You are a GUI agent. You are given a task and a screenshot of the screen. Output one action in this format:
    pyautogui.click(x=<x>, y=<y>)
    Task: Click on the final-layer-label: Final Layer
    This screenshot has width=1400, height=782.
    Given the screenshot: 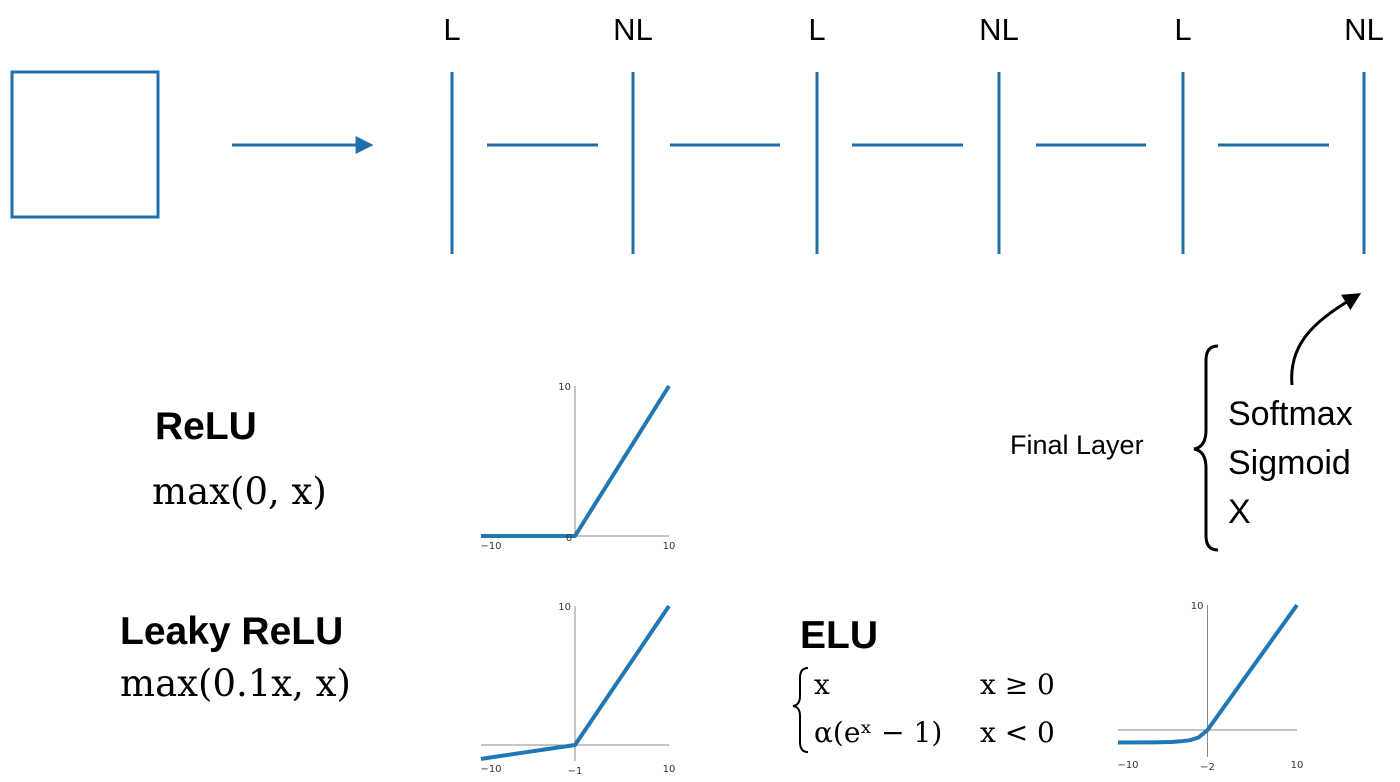 What is the action you would take?
    pyautogui.click(x=1077, y=445)
    